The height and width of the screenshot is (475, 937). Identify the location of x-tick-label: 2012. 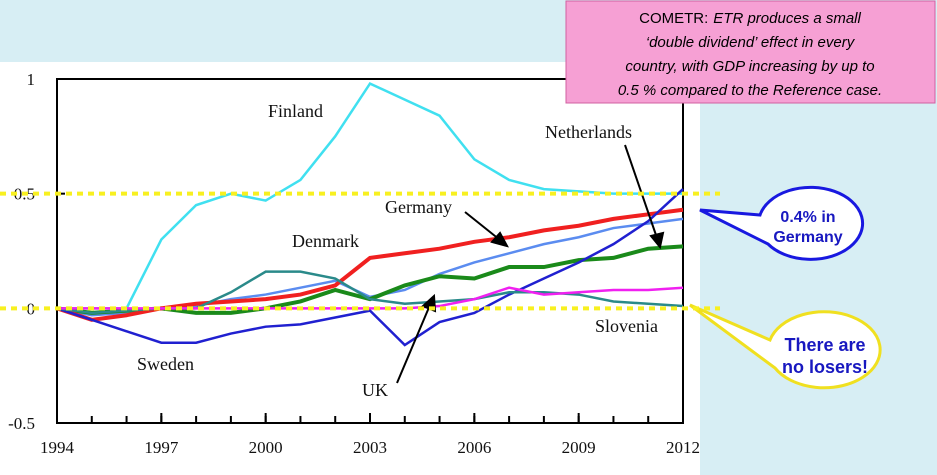
(683, 447).